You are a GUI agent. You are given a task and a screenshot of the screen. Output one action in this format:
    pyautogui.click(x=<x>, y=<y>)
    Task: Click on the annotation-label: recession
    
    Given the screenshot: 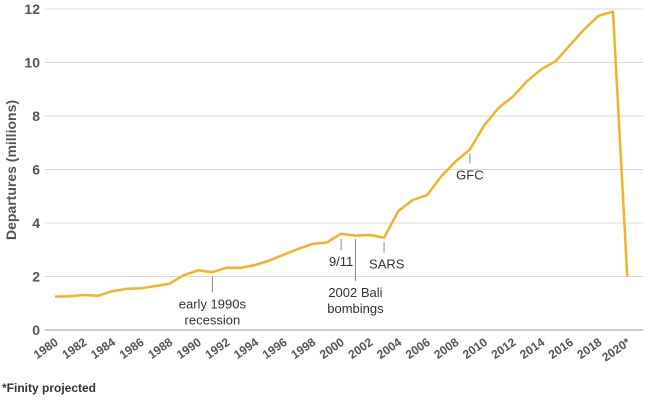 What is the action you would take?
    pyautogui.click(x=213, y=320)
    